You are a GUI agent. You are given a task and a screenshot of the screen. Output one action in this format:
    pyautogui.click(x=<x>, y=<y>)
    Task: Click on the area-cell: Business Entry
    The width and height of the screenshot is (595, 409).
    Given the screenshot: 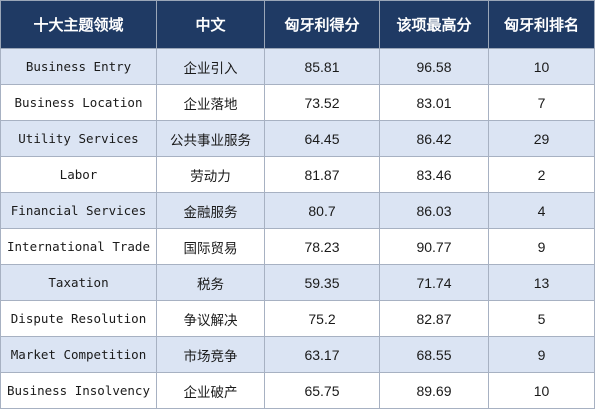 What is the action you would take?
    pyautogui.click(x=78, y=66)
    